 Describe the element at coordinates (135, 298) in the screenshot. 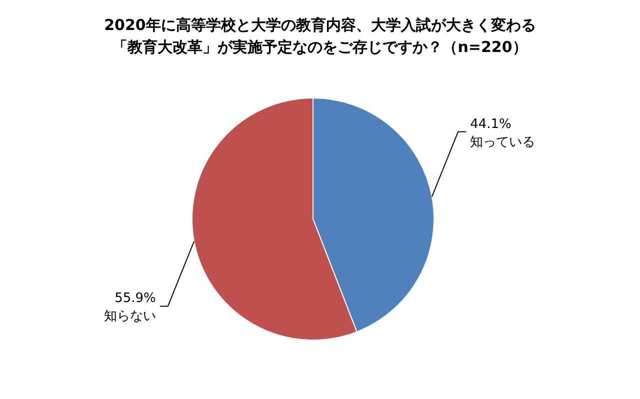

I see `data-label: 55.9%` at that location.